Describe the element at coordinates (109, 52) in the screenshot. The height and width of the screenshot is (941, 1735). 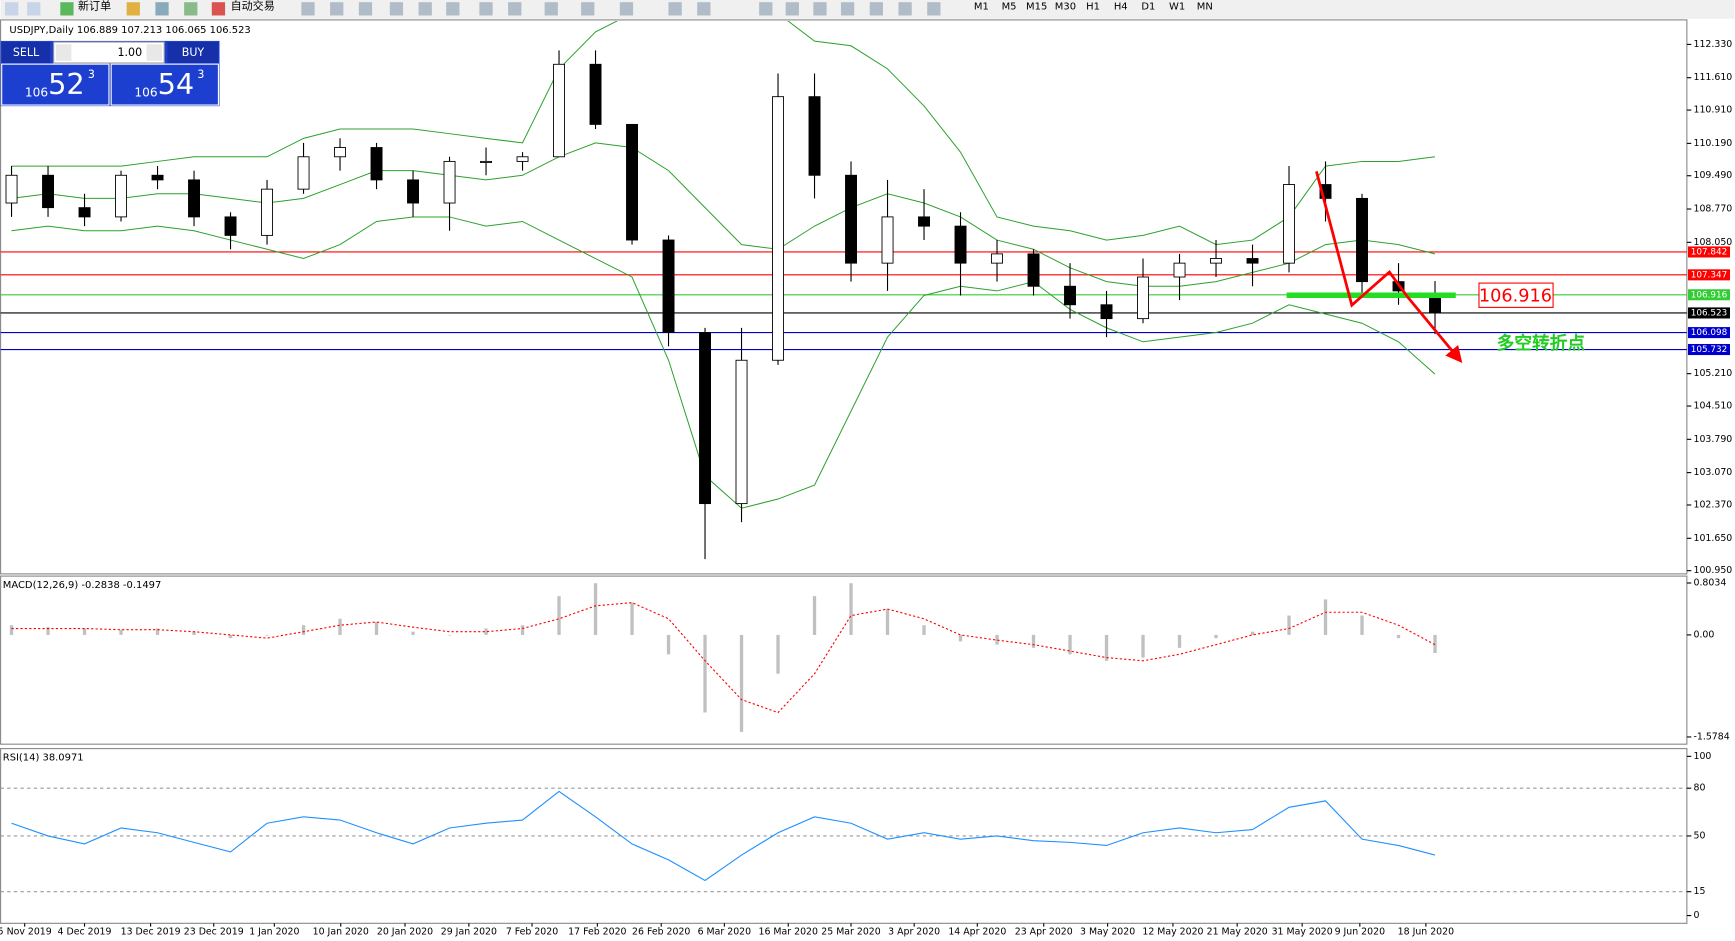
I see `lot-input` at that location.